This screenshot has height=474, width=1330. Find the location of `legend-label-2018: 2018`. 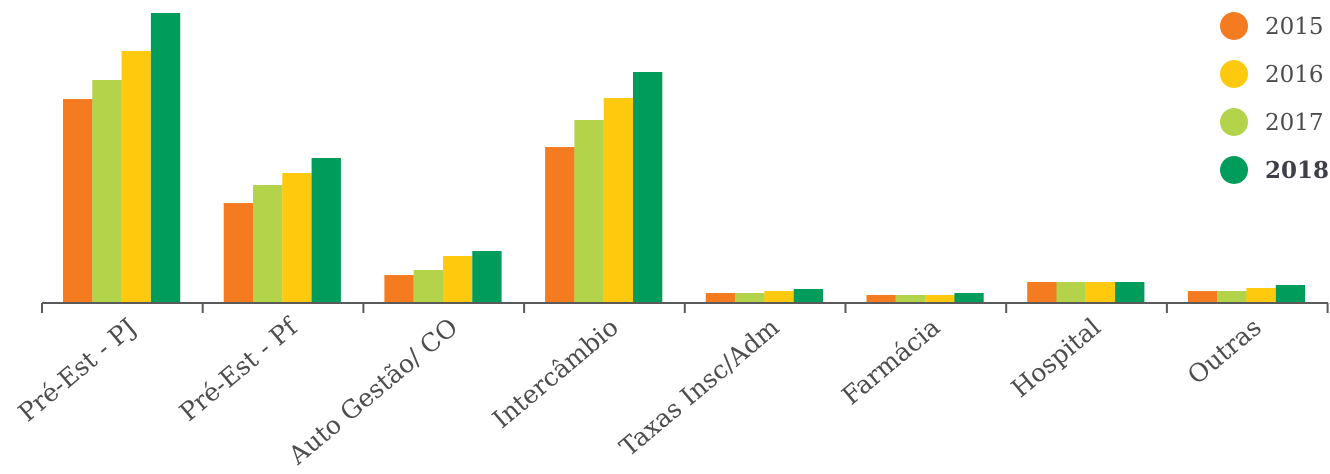

legend-label-2018: 2018 is located at coordinates (1297, 170).